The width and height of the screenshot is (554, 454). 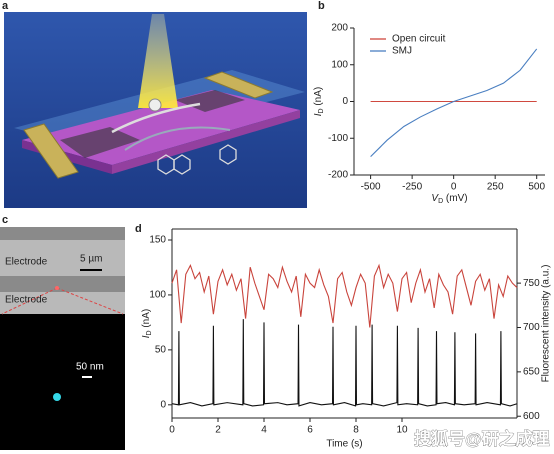 I want to click on x-axis-label: VD (mV), so click(x=449, y=199).